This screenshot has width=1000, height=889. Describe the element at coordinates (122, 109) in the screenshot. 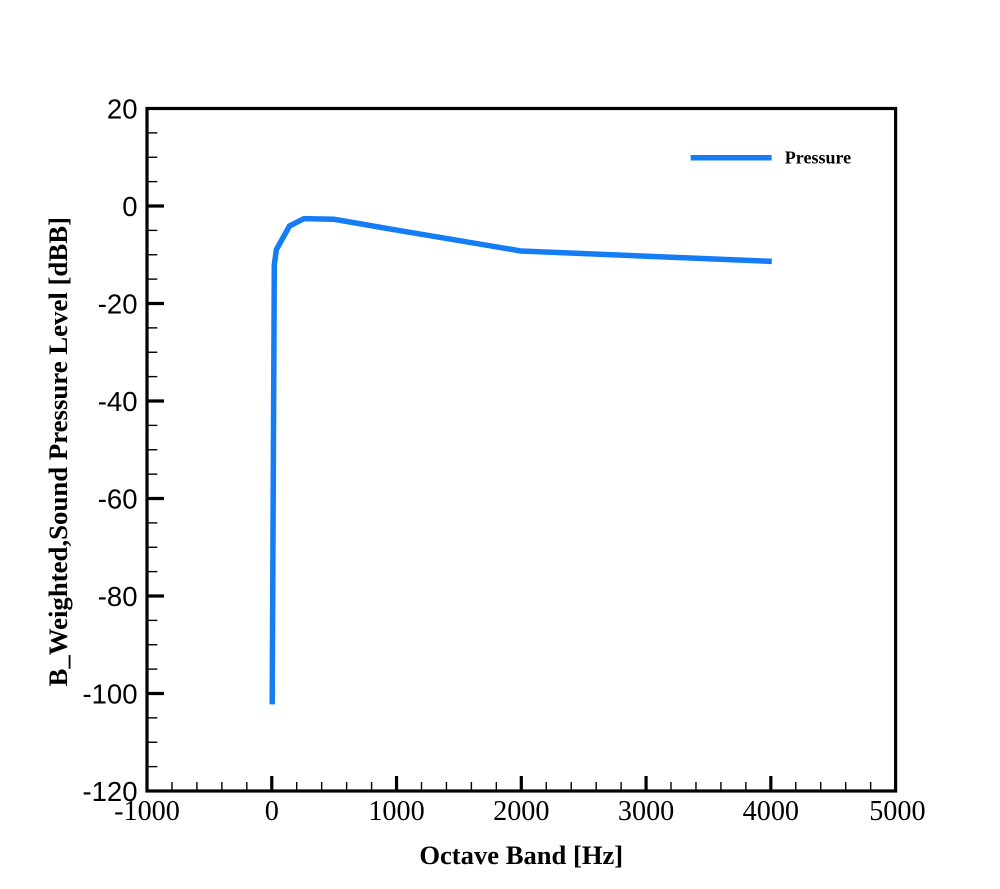

I see `svg-text: 20` at that location.